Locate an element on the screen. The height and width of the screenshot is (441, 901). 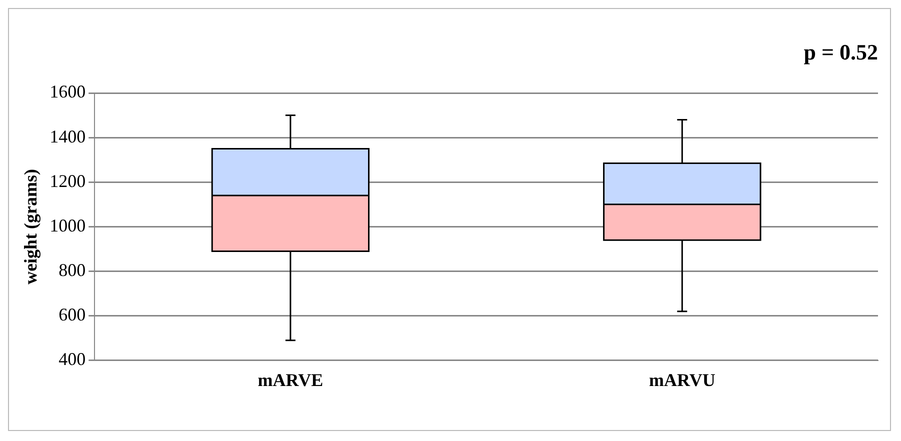
y-tick-label: 800 is located at coordinates (72, 270).